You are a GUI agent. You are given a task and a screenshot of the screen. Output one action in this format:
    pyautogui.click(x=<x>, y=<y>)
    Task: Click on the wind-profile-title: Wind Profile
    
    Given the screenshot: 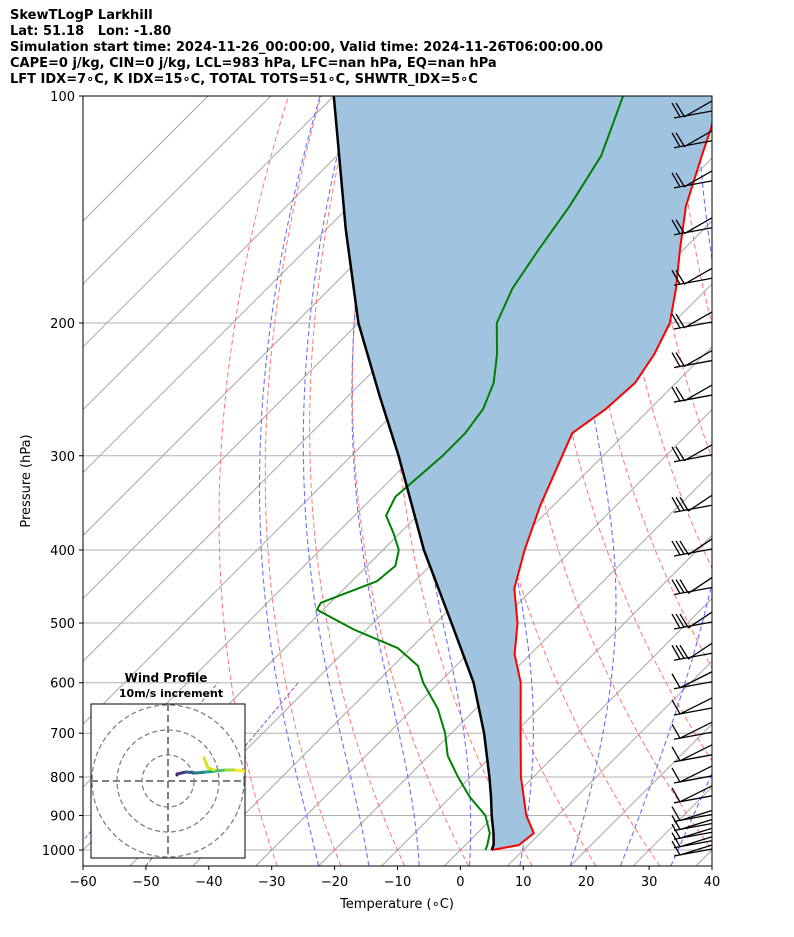 What is the action you would take?
    pyautogui.click(x=166, y=678)
    